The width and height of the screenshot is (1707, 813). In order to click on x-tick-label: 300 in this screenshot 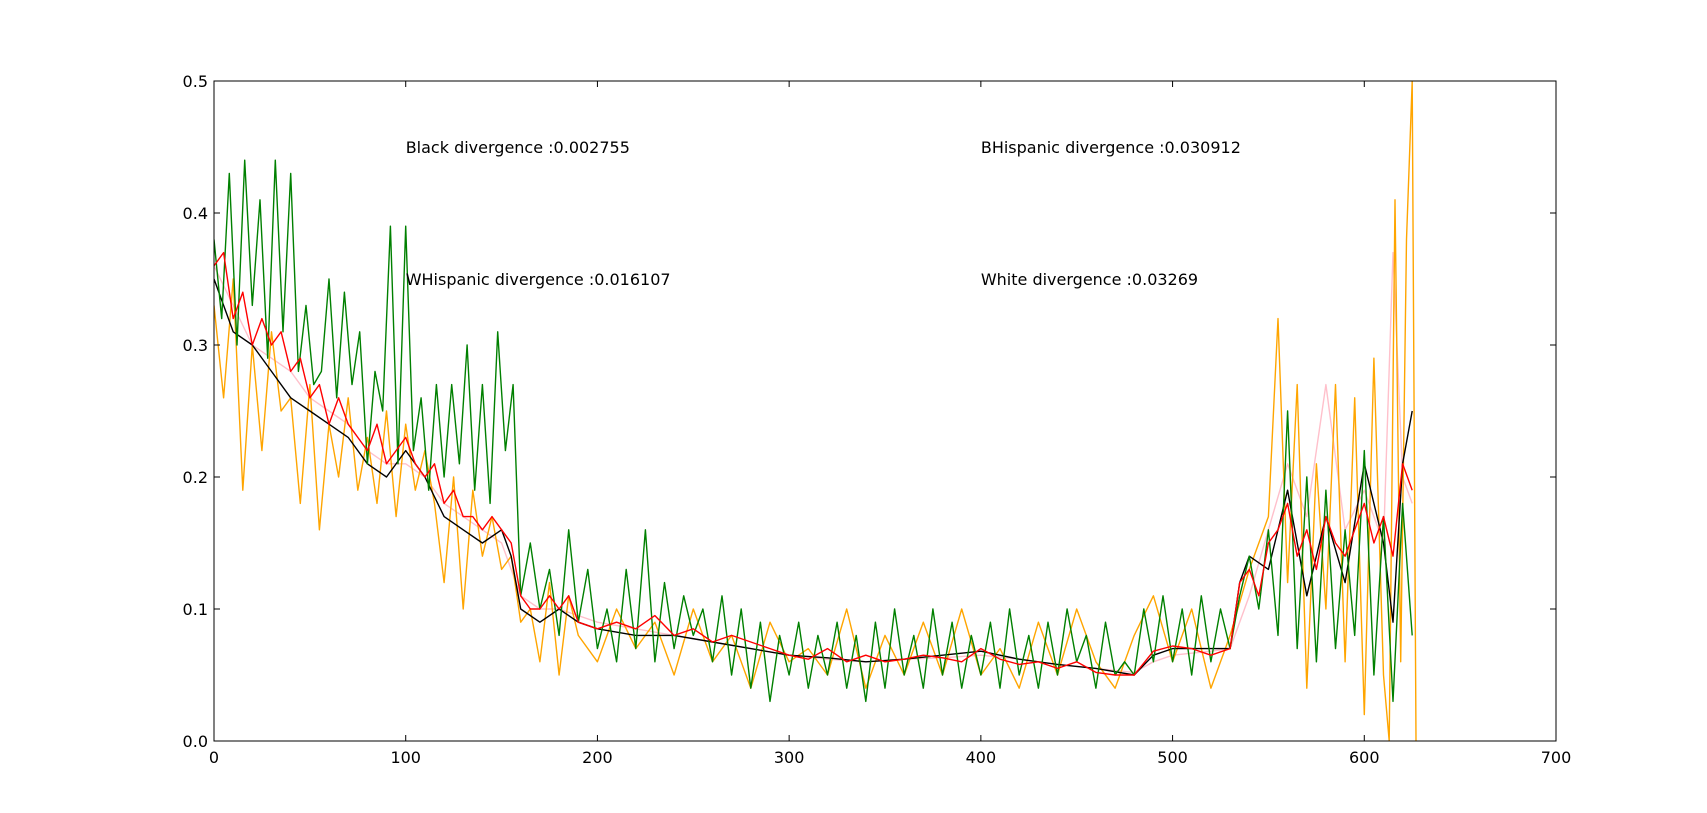, I will do `click(789, 757)`.